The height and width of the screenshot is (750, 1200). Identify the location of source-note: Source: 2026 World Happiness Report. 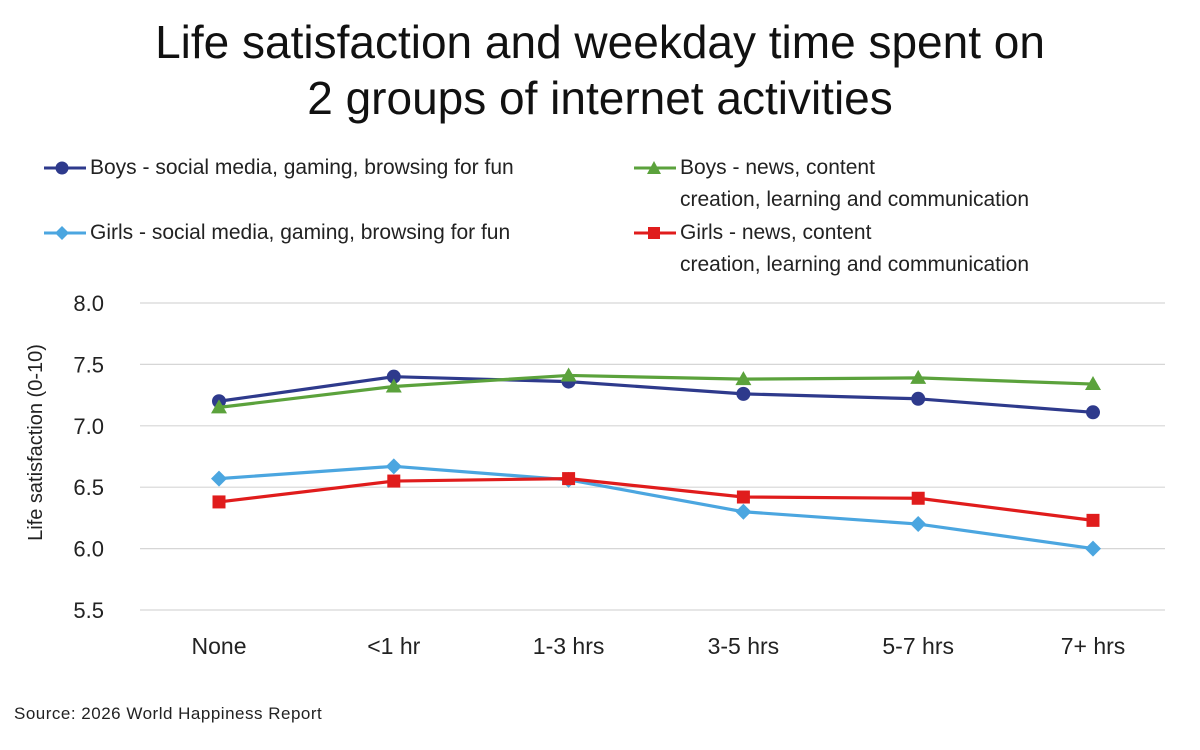
(168, 713).